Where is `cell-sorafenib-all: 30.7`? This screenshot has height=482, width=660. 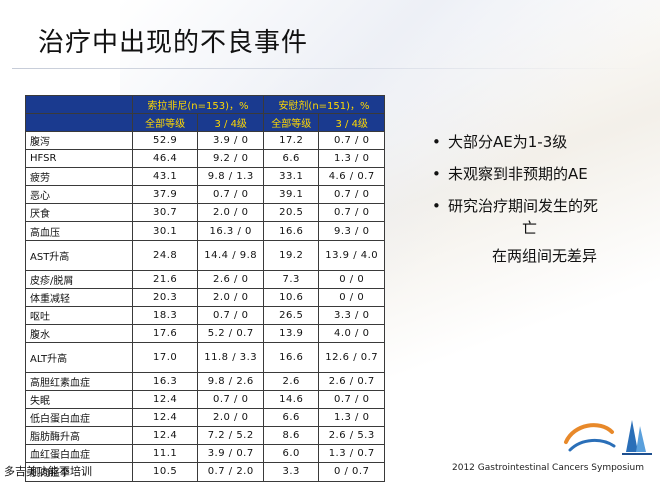 cell-sorafenib-all: 30.7 is located at coordinates (165, 213).